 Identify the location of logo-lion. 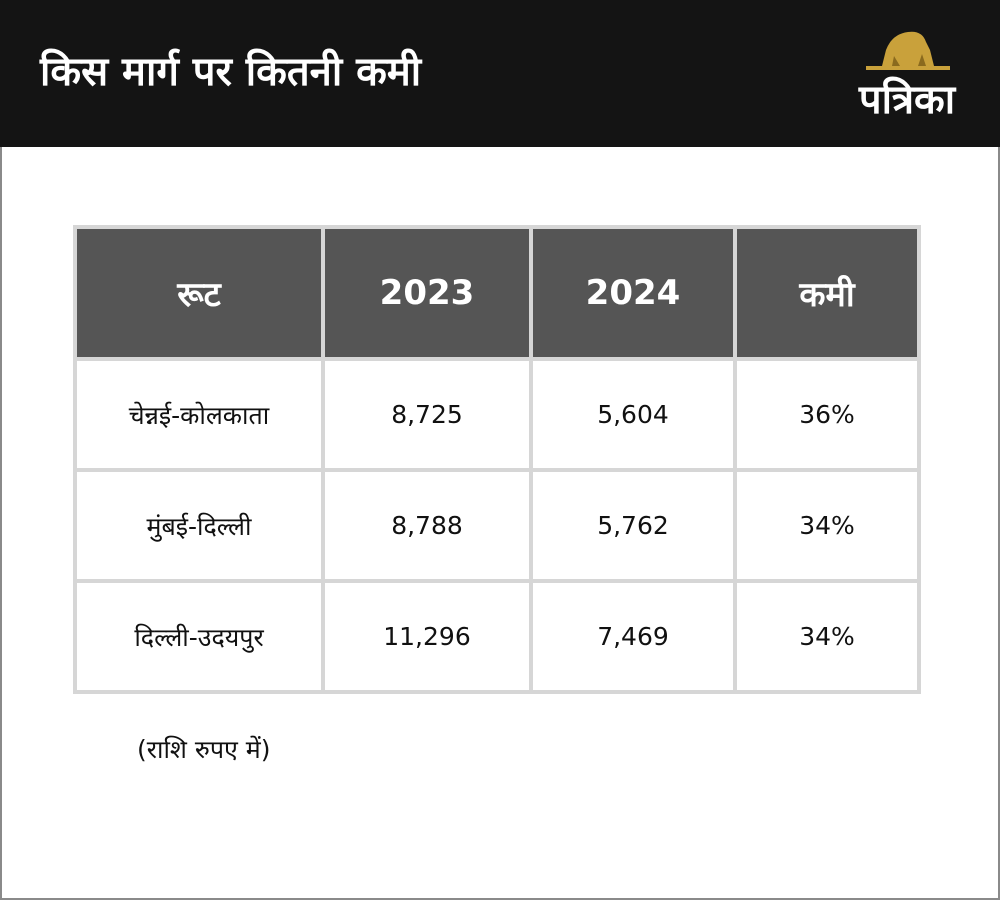
(908, 50).